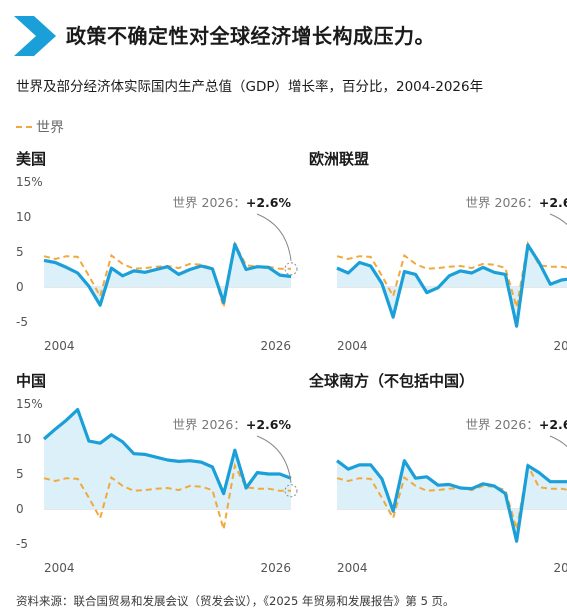  What do you see at coordinates (31, 159) in the screenshot?
I see `chart-title: 美国` at bounding box center [31, 159].